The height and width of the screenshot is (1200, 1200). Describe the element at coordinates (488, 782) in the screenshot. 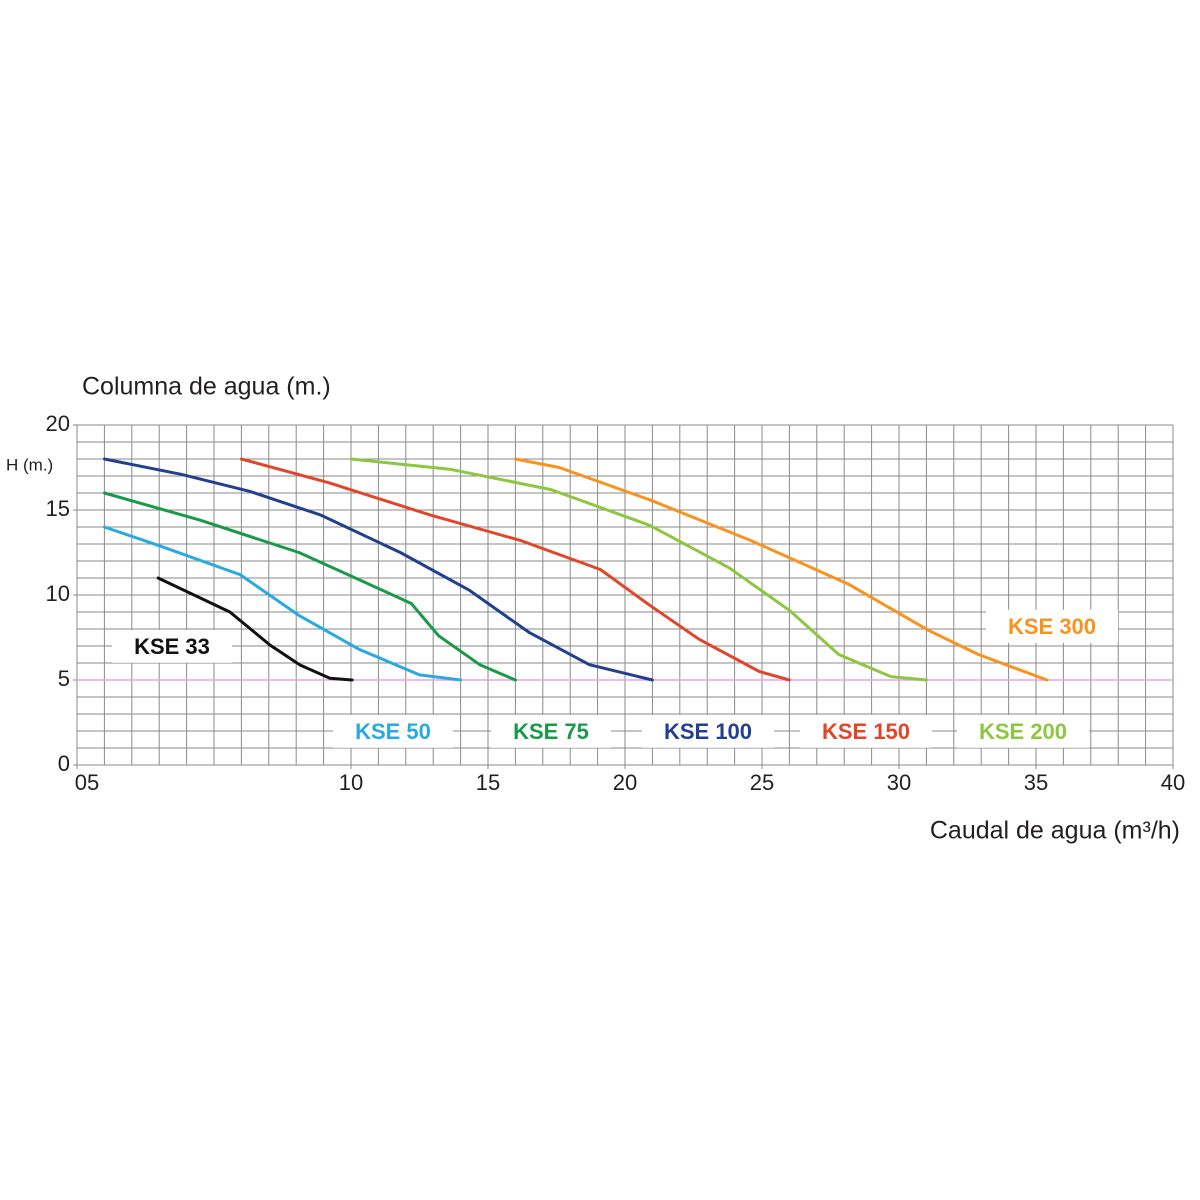

I see `x-tick-label: 15` at that location.